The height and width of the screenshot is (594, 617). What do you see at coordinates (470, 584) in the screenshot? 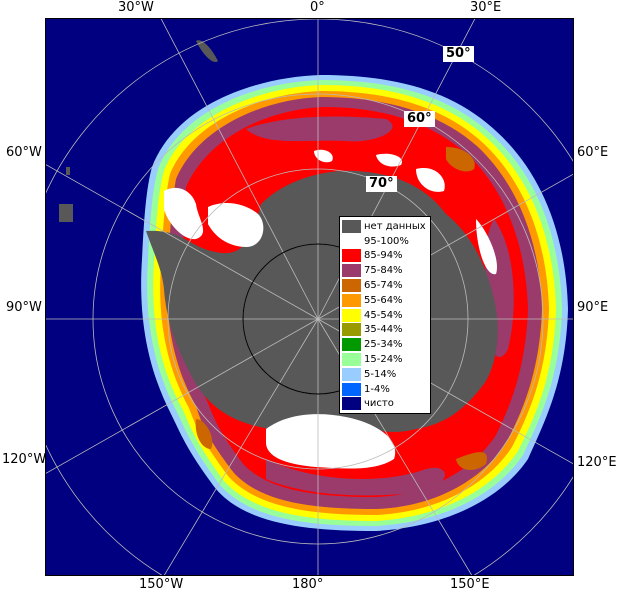
I see `lon-label-150e: 150°E` at bounding box center [470, 584].